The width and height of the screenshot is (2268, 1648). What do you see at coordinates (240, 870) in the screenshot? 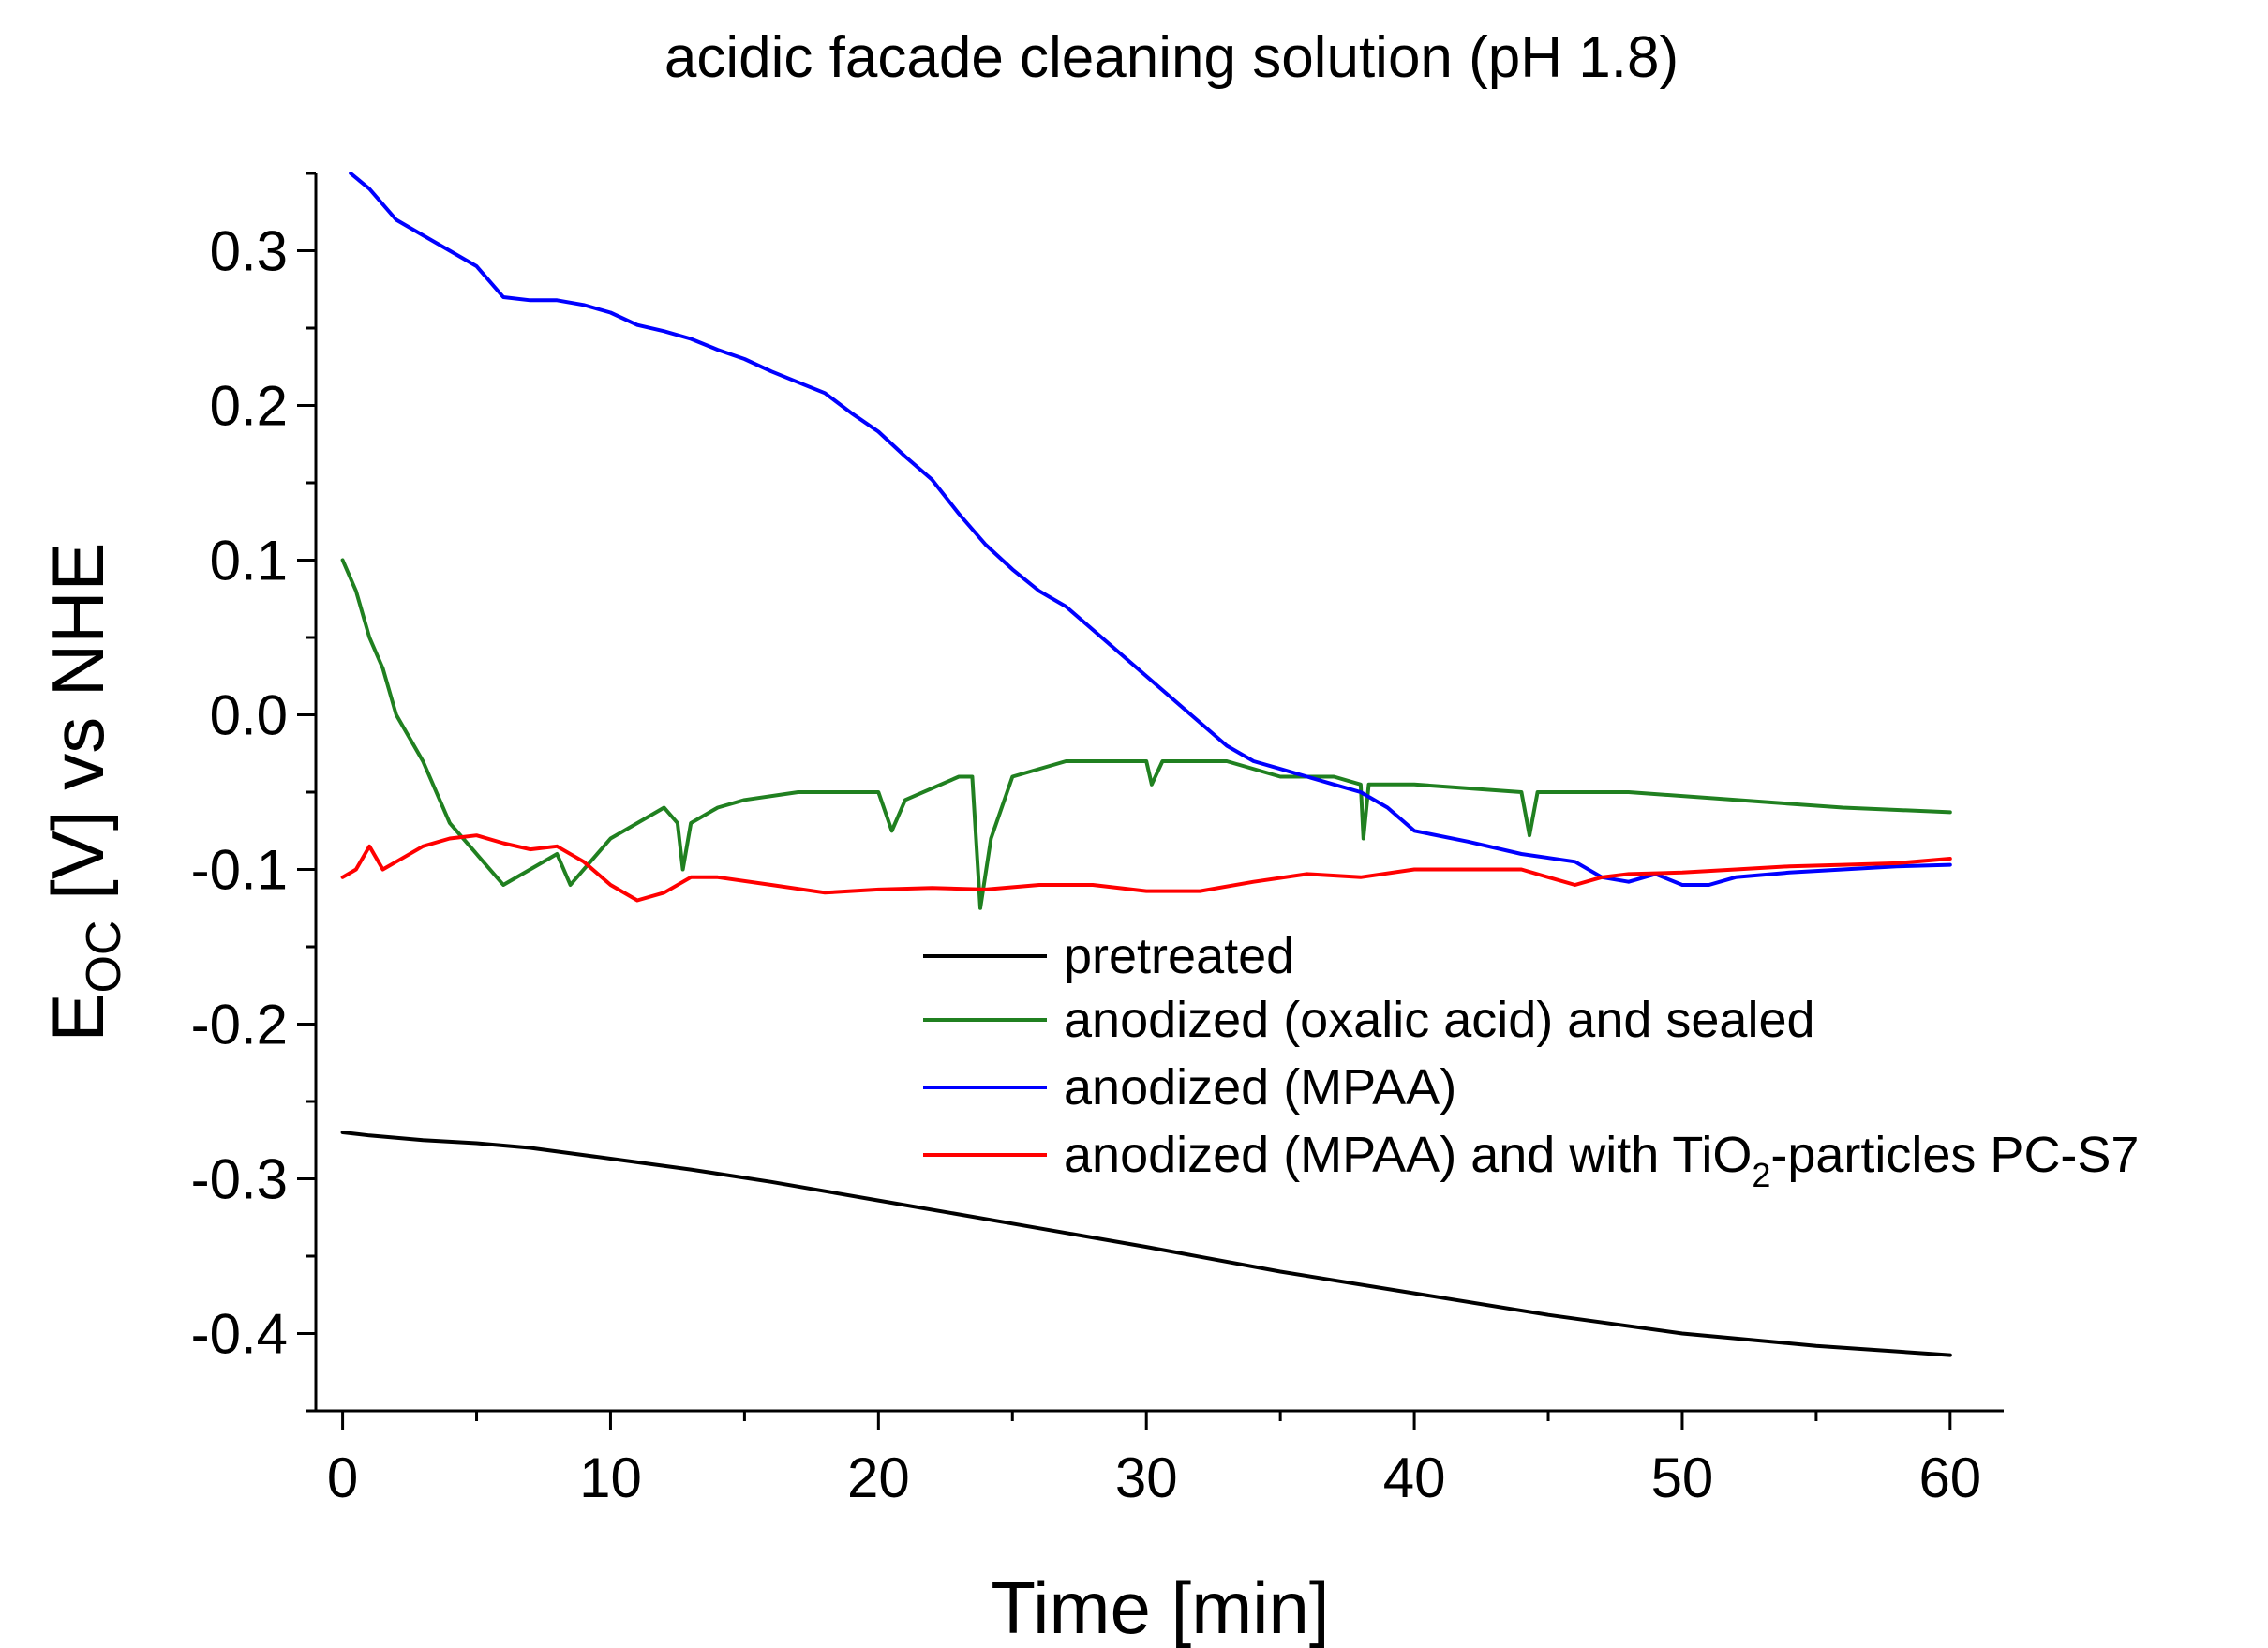
I see `y-tick-label: -0.1` at bounding box center [240, 870].